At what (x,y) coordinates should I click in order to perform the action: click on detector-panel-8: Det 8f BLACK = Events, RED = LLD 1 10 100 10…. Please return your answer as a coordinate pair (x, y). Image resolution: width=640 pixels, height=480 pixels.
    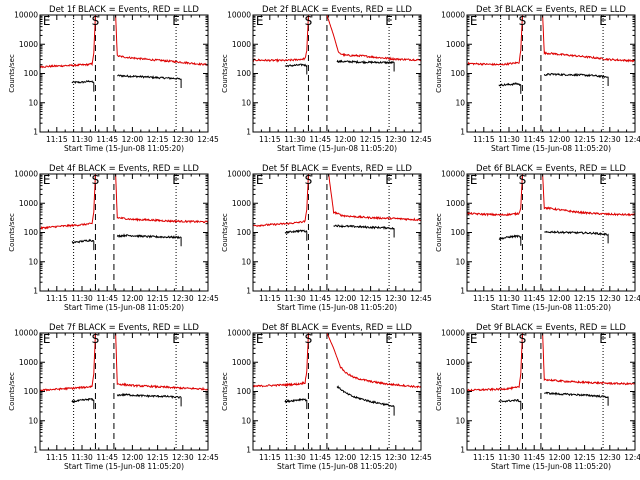
    Looking at the image, I should click on (326, 397).